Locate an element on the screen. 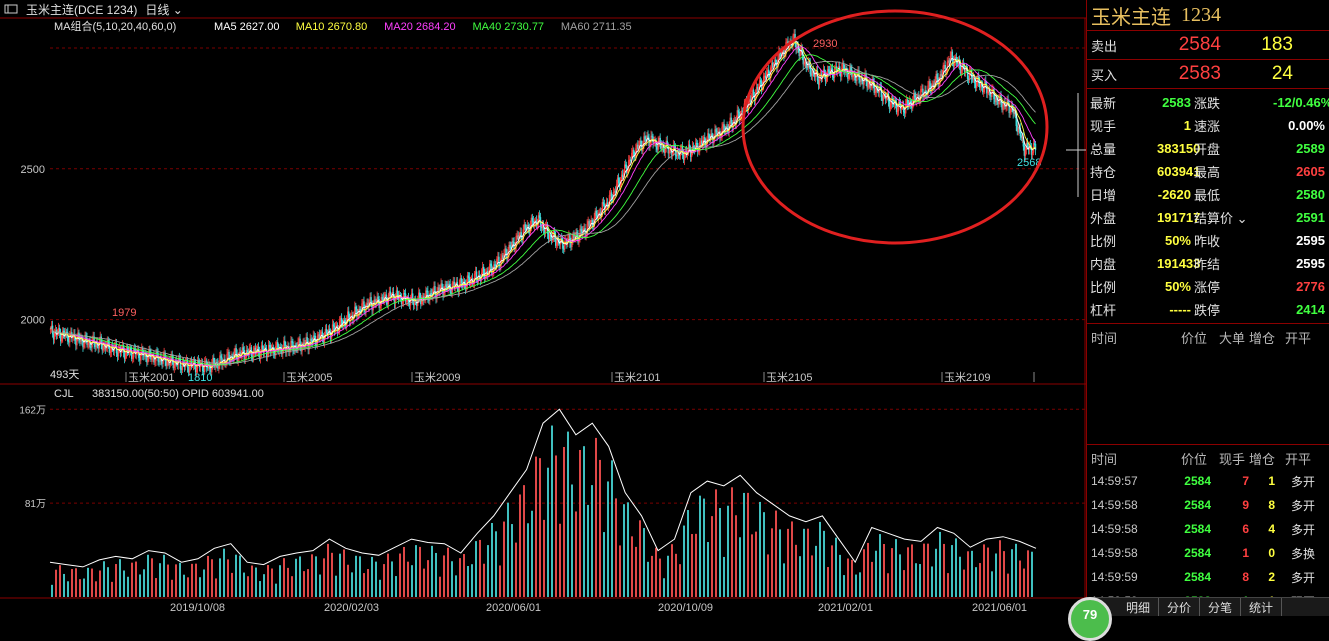  contract-label: 玉米2005 is located at coordinates (309, 377).